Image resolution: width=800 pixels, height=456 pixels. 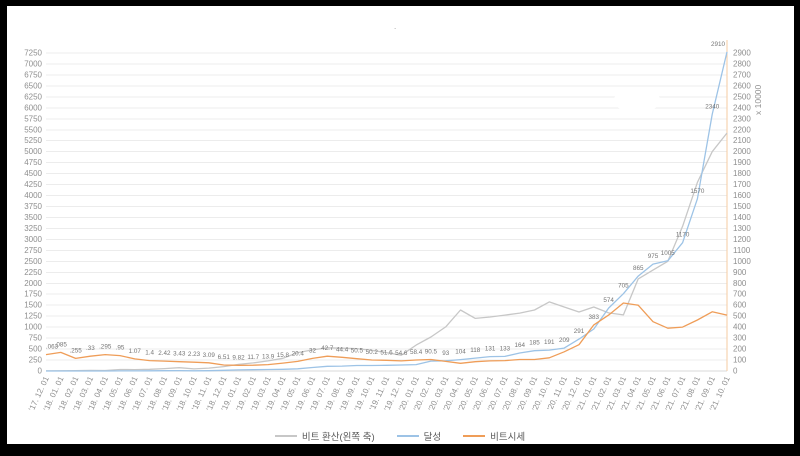 I want to click on y-left-tick-label: 2250, so click(x=33, y=272).